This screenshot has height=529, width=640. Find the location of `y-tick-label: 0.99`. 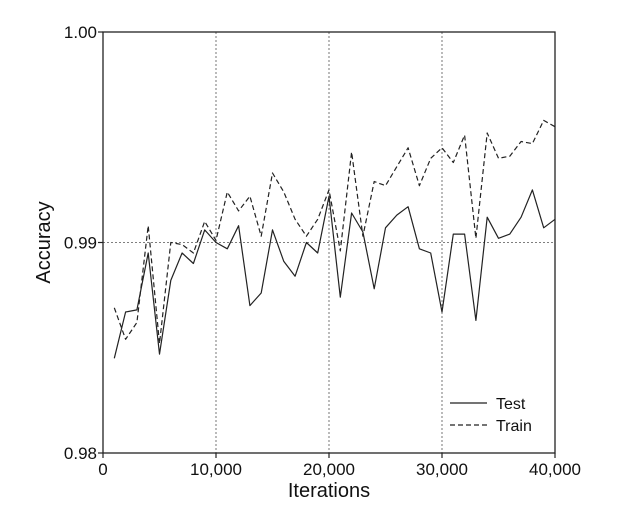

y-tick-label: 0.99 is located at coordinates (80, 243).